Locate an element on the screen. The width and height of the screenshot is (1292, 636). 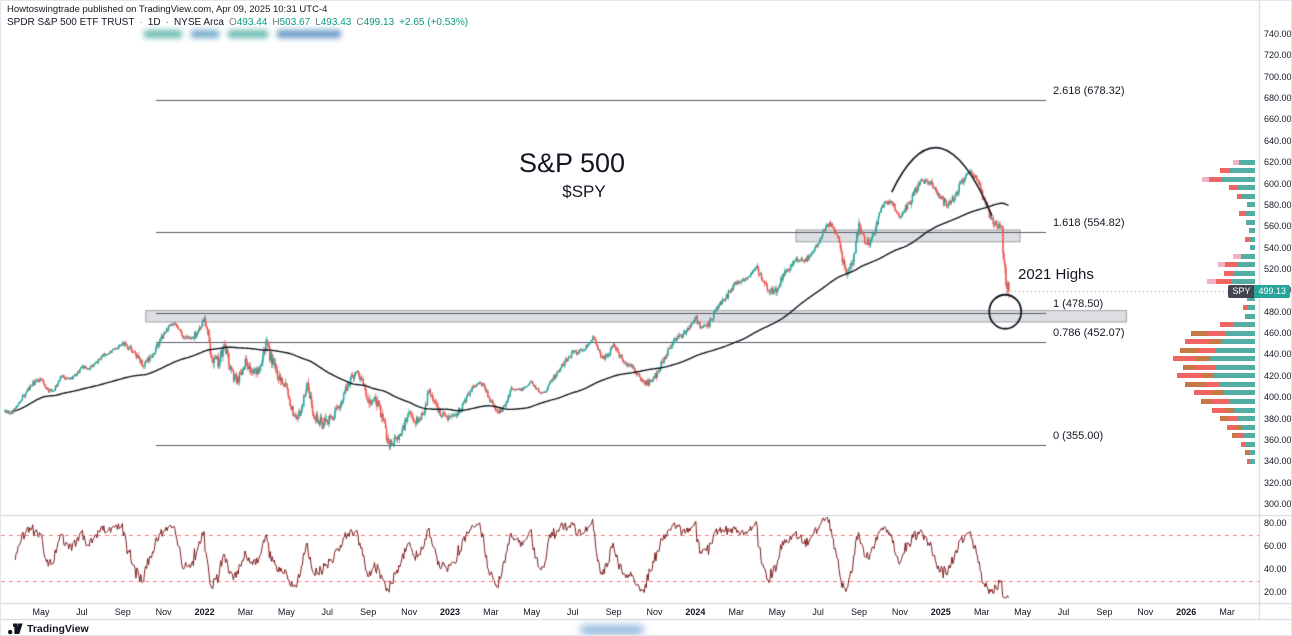
footer-logo: TradingView is located at coordinates (48, 628).